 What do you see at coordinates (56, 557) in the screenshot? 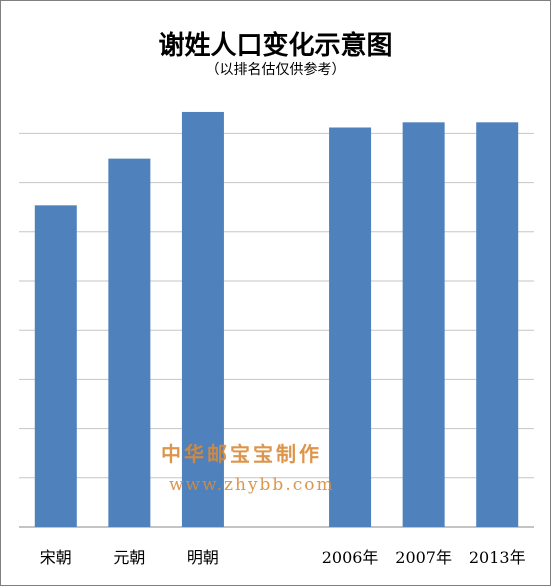
I see `x-tick-label: 宋朝` at bounding box center [56, 557].